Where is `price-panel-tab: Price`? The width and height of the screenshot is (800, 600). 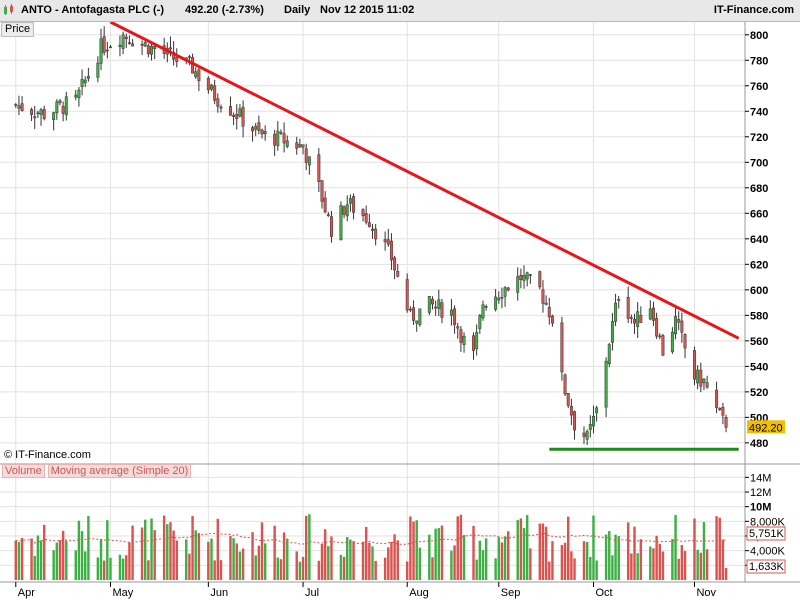
price-panel-tab: Price is located at coordinates (18, 29).